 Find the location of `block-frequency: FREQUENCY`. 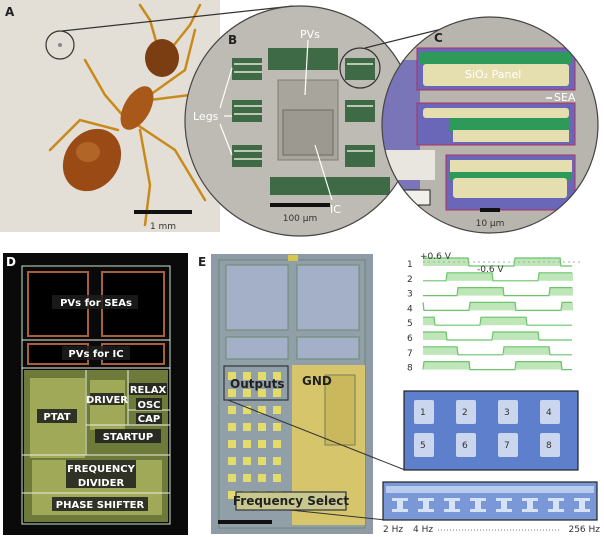

block-frequency: FREQUENCY is located at coordinates (101, 469).